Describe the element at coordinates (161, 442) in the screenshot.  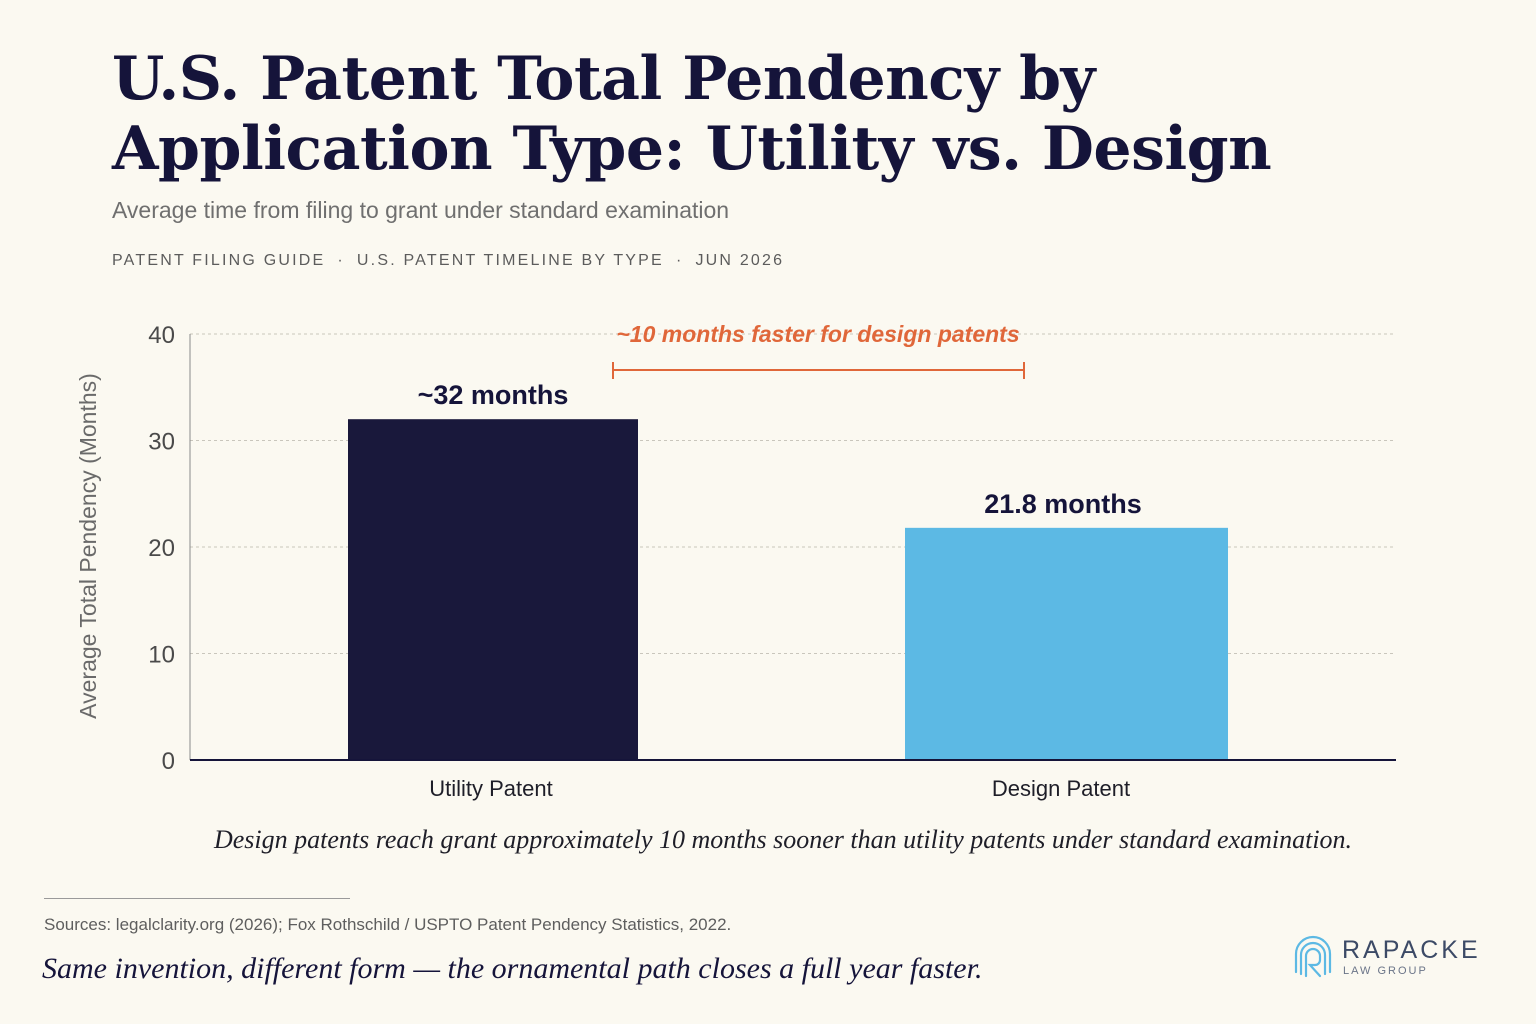
I see `y-tick-label: 30` at that location.